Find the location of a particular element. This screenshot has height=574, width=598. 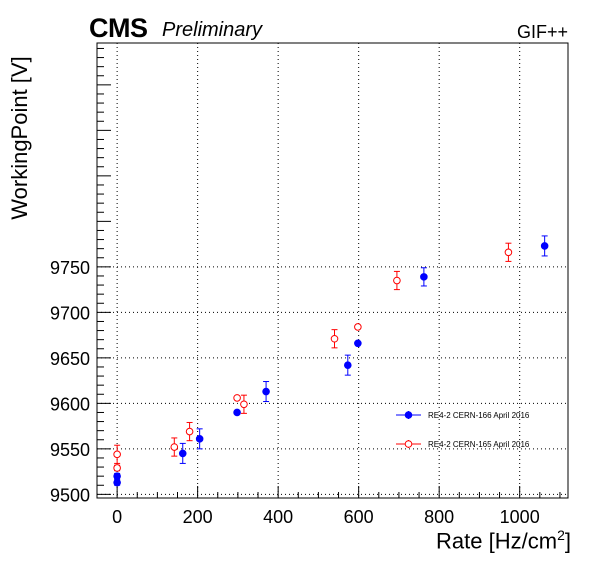

x-tick-label: 600 is located at coordinates (359, 517).